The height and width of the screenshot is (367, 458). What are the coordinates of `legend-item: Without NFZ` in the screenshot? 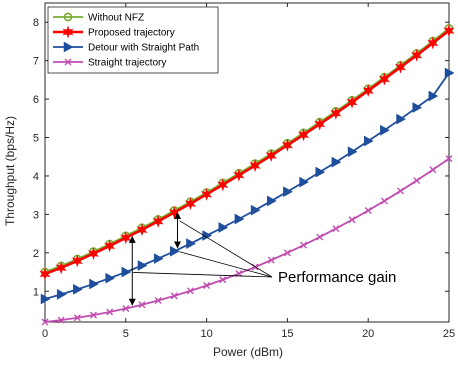 It's located at (98, 18).